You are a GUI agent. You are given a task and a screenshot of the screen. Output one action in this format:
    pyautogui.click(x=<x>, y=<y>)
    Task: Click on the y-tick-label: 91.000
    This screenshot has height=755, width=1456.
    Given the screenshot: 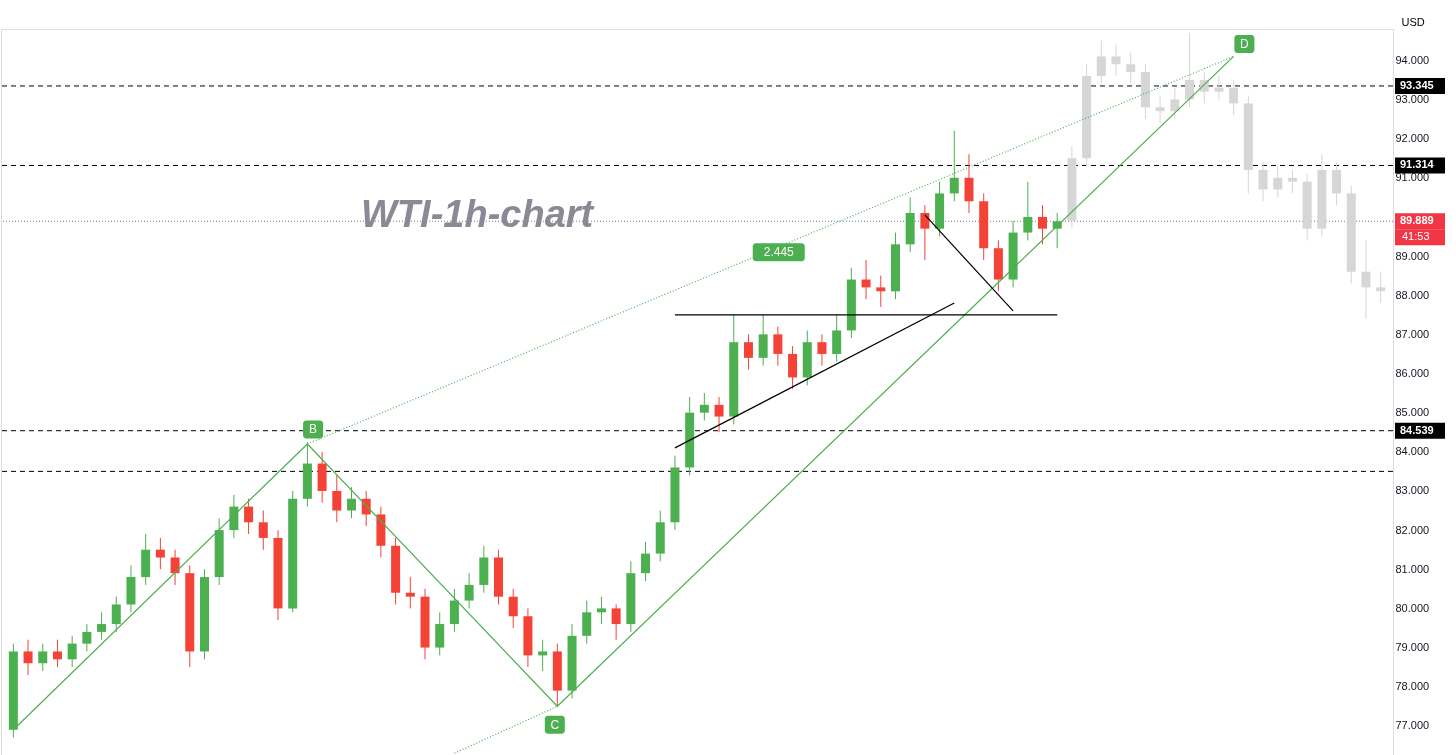 What is the action you would take?
    pyautogui.click(x=1412, y=177)
    